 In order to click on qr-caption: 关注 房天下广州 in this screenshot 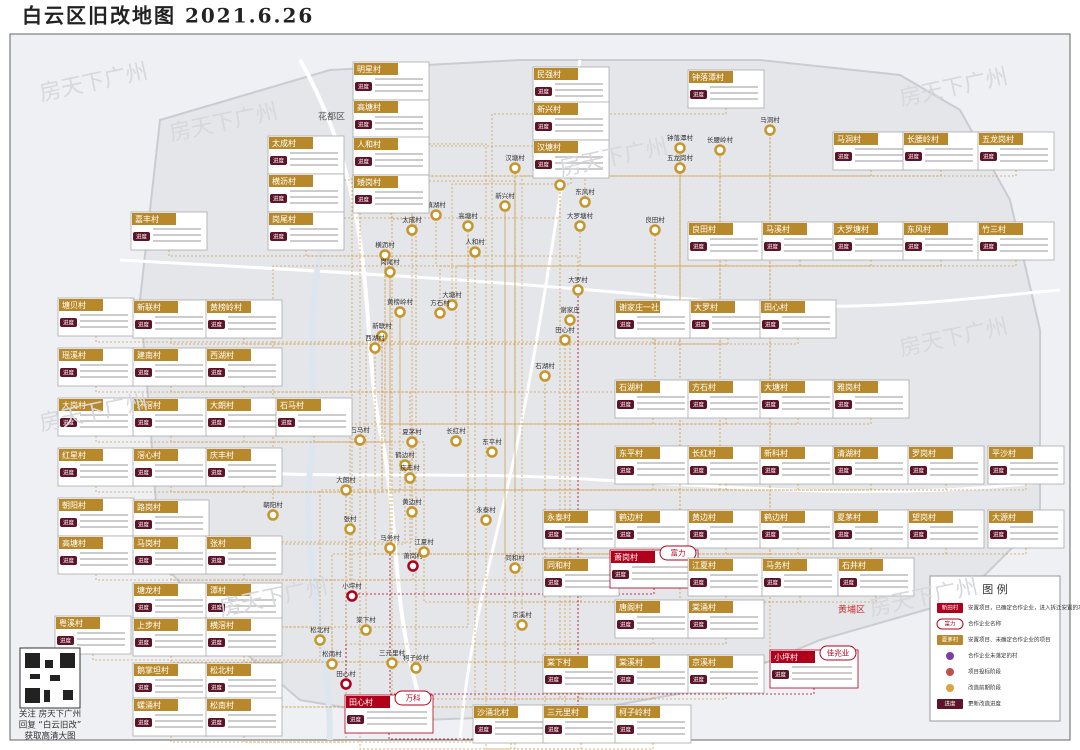, I will do `click(50, 714)`.